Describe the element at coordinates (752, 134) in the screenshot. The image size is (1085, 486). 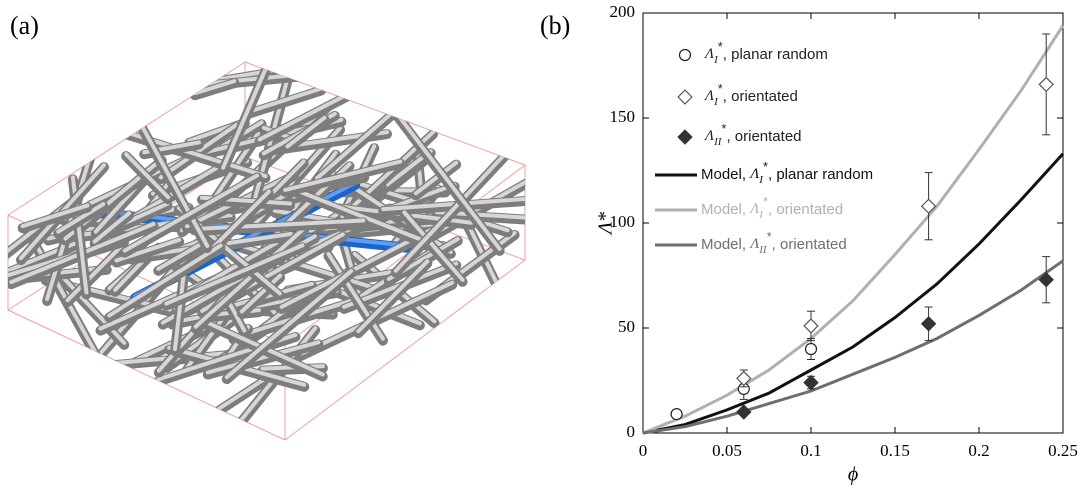
I see `legend-label: ΛII*, orientated` at that location.